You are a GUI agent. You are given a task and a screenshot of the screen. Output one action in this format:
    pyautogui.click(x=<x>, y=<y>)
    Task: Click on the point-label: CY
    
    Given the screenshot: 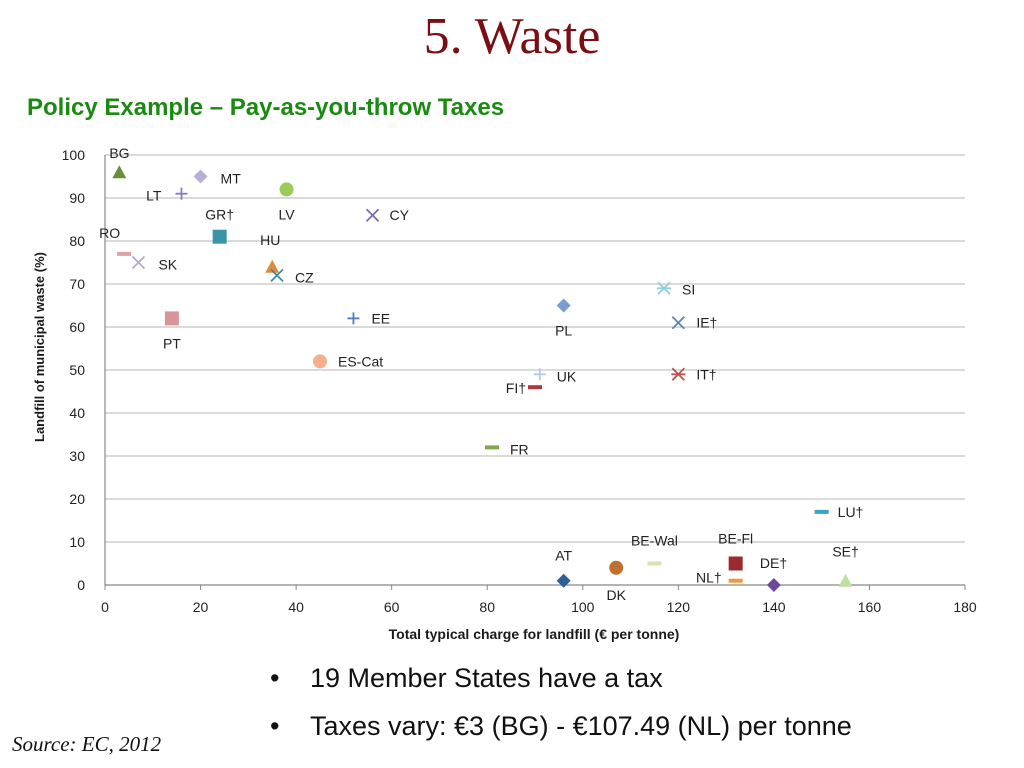 What is the action you would take?
    pyautogui.click(x=400, y=215)
    